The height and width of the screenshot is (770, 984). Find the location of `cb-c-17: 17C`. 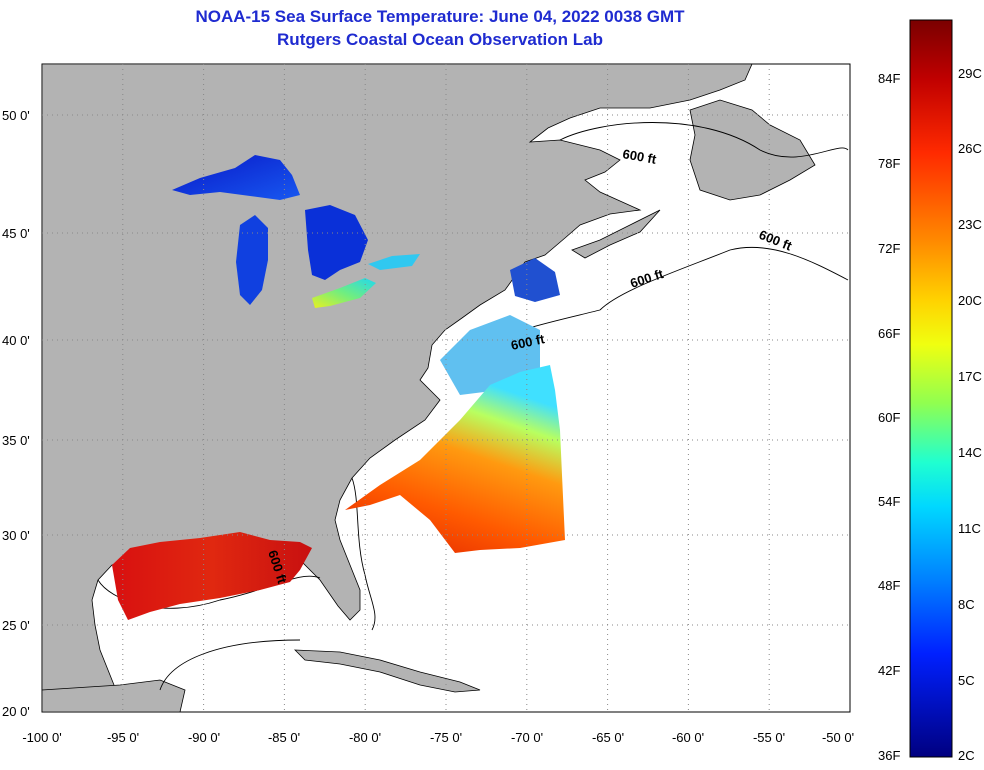

cb-c-17: 17C is located at coordinates (970, 376).